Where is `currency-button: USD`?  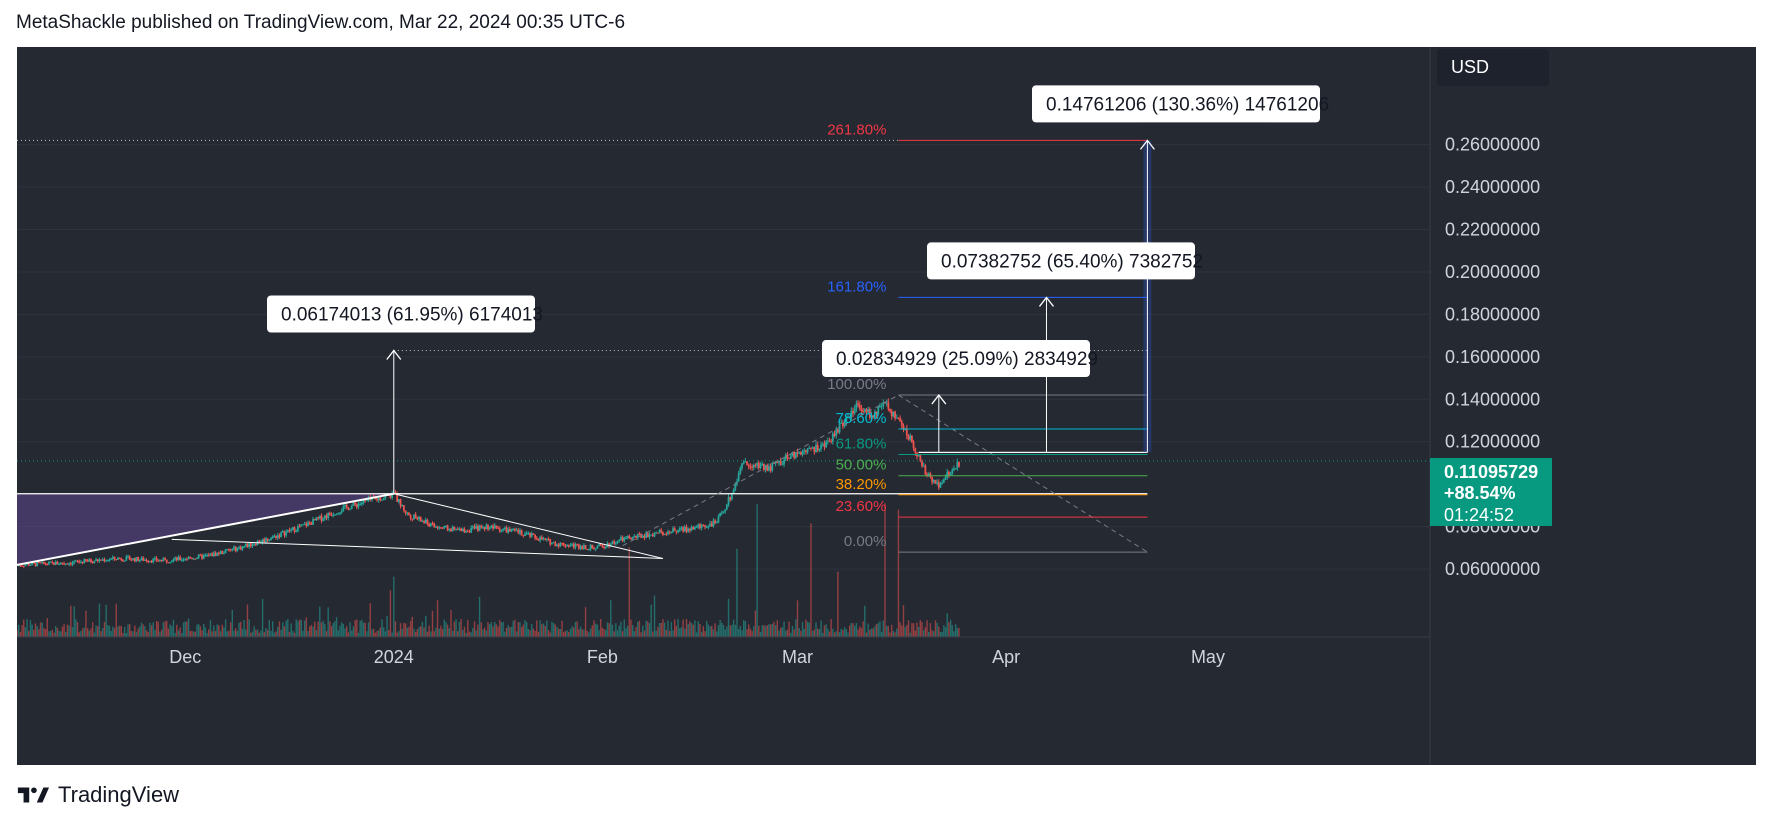
currency-button: USD is located at coordinates (1493, 67).